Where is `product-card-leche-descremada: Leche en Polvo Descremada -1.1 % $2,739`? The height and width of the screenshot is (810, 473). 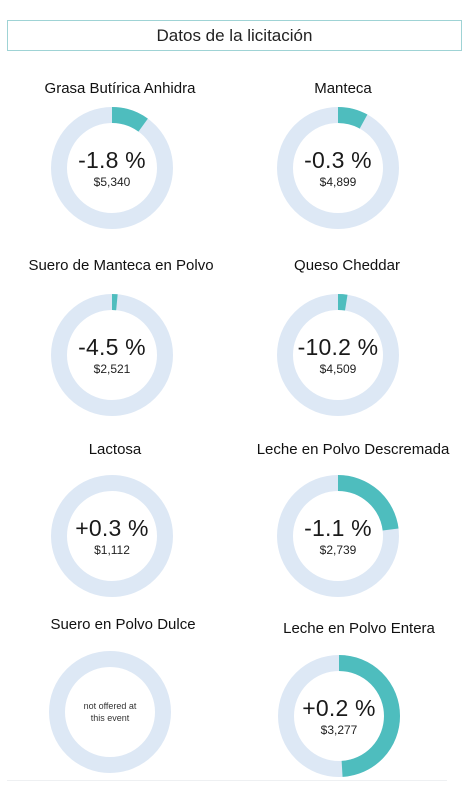
product-card-leche-descremada: Leche en Polvo Descremada -1.1 % $2,739 is located at coordinates (353, 536).